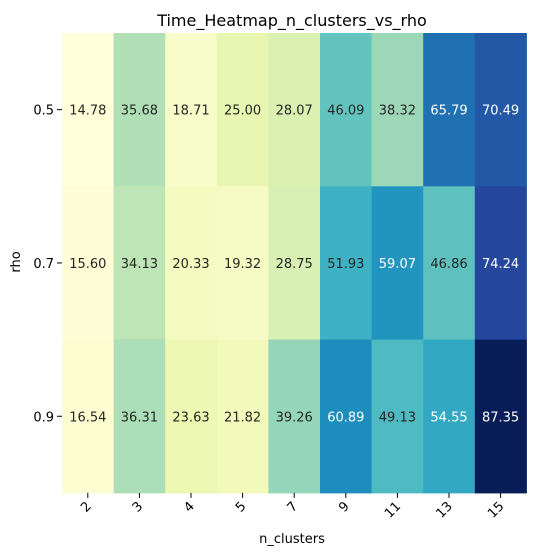 This screenshot has height=556, width=536. I want to click on cell-value-label: 35.68, so click(139, 111).